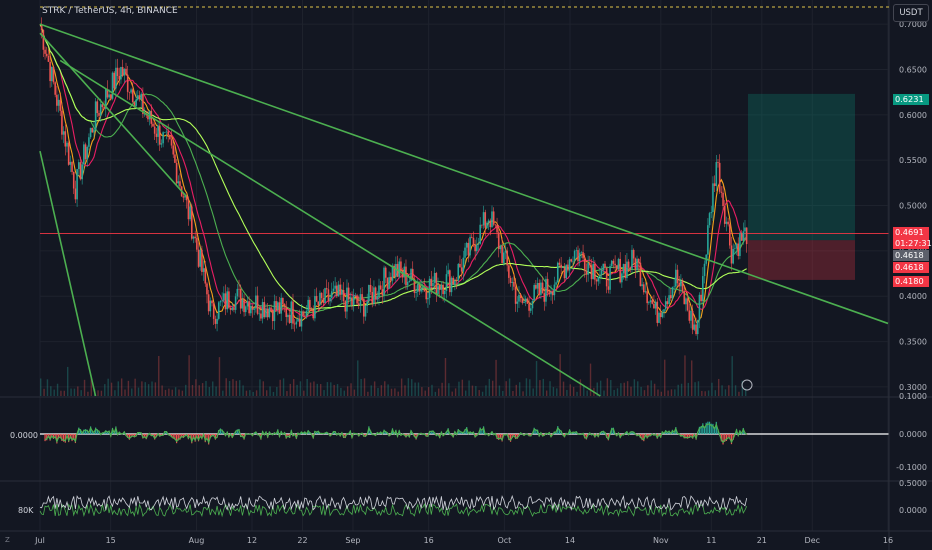  What do you see at coordinates (661, 540) in the screenshot?
I see `time-tick-label: Nov` at bounding box center [661, 540].